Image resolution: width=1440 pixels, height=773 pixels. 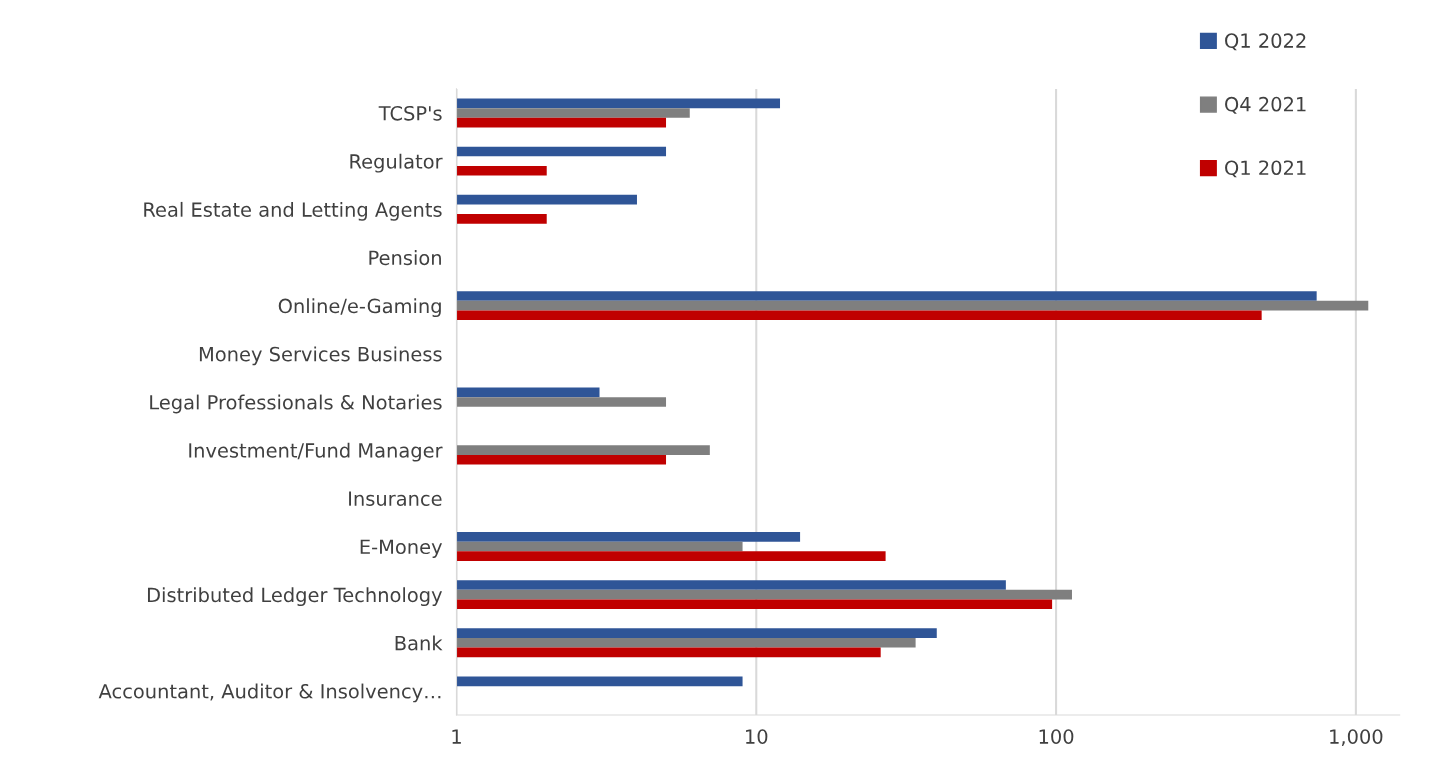 I want to click on y-tick-label: Real Estate and Letting Agents, so click(x=293, y=211).